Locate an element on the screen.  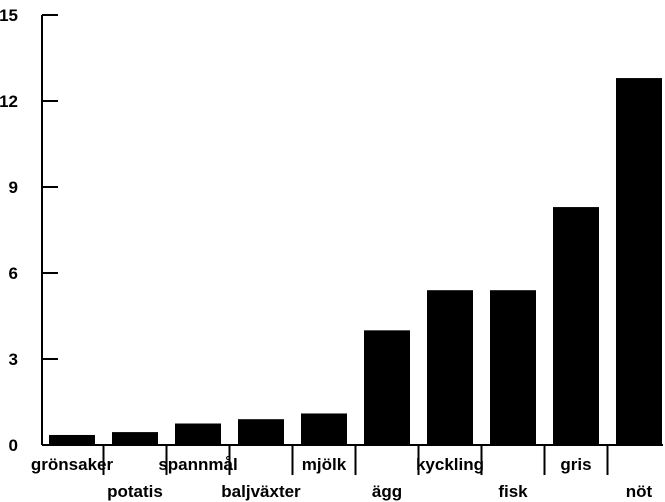
y-tick-label: 9 is located at coordinates (13, 187).